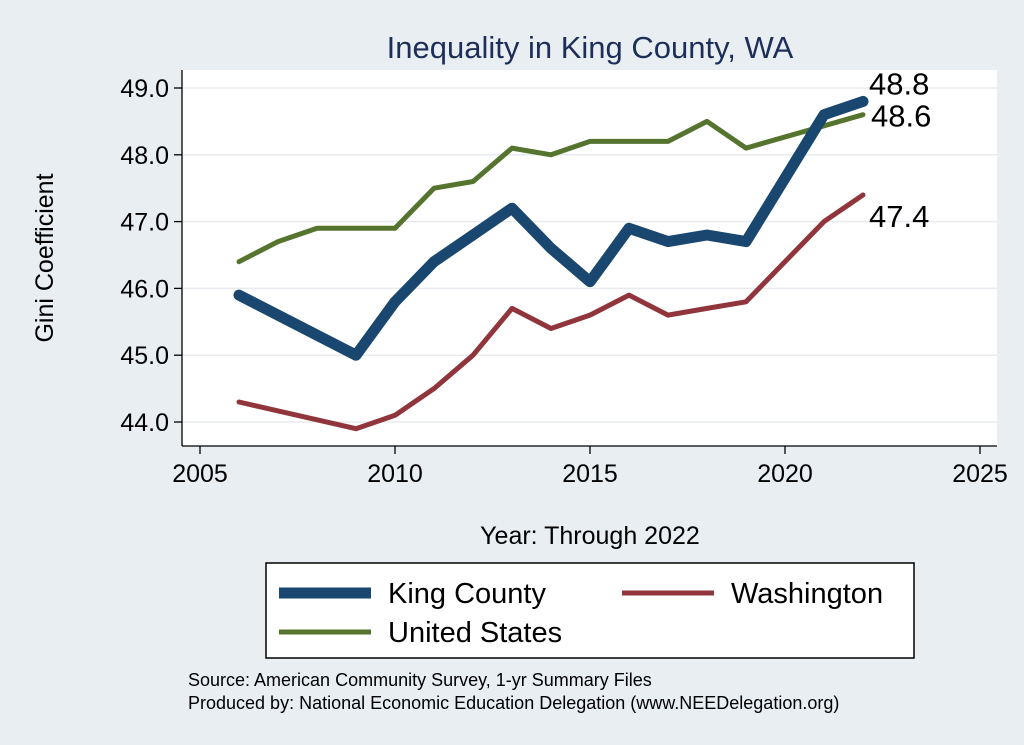 The height and width of the screenshot is (745, 1024). I want to click on x-tick-label: 2015, so click(590, 474).